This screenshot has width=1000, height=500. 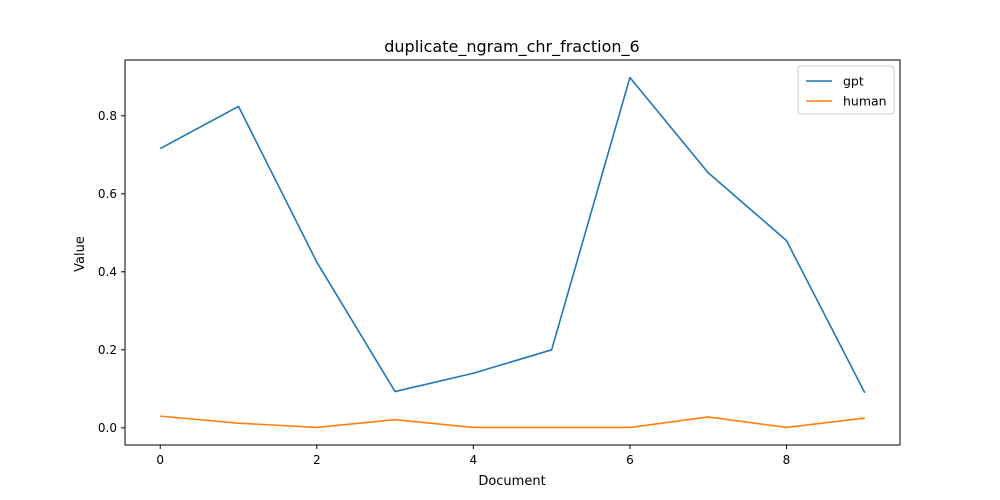 I want to click on legend-label-gpt: gpt, so click(x=853, y=81).